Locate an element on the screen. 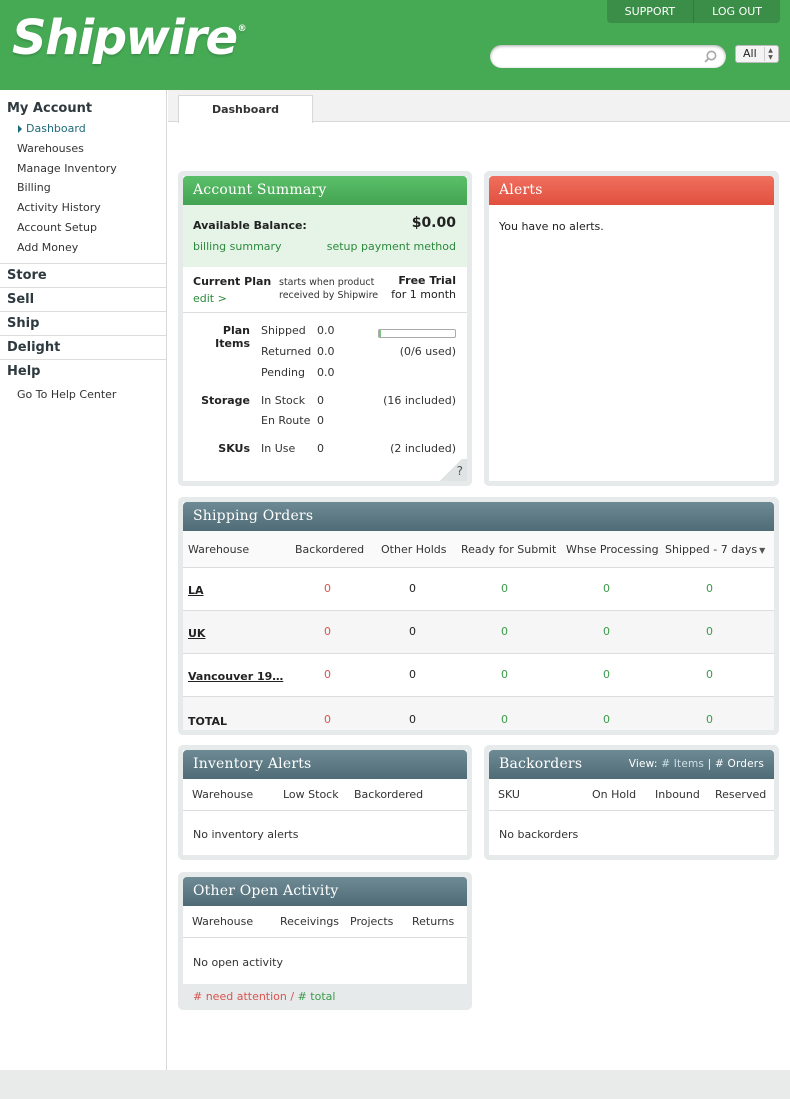 Image resolution: width=790 pixels, height=1099 pixels. sidebar-item-manage-inventory: Manage Inventory is located at coordinates (67, 168).